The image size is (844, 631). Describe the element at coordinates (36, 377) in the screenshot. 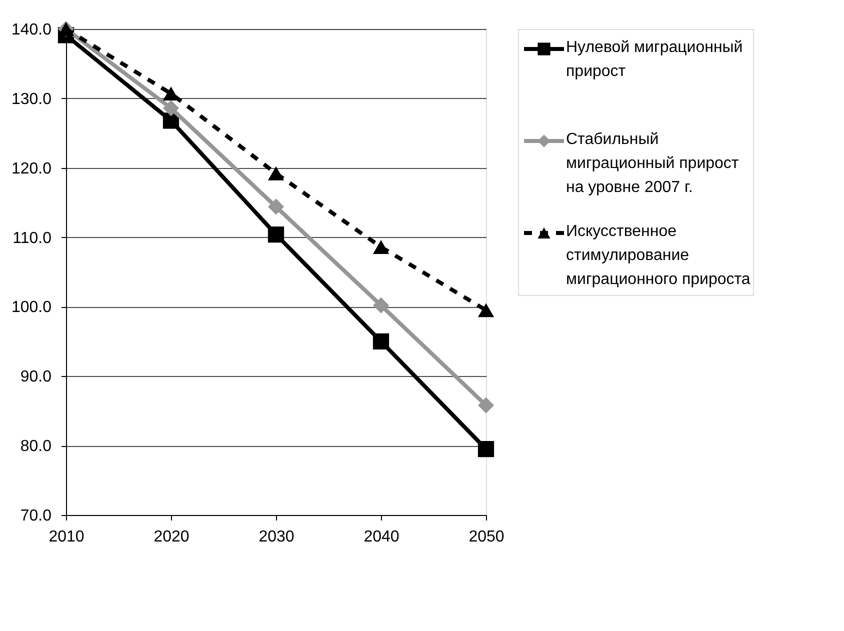

I see `y-tick-label: 90.0` at that location.